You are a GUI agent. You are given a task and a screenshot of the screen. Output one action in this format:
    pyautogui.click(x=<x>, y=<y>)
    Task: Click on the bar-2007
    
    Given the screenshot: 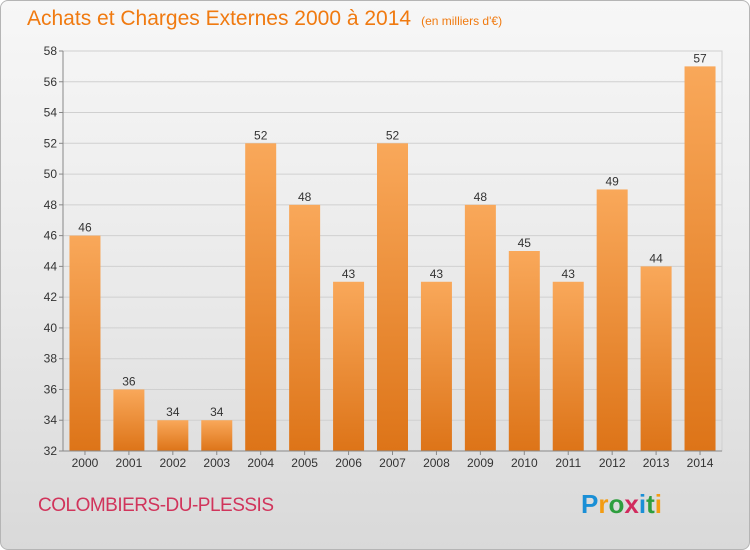 What is the action you would take?
    pyautogui.click(x=392, y=297)
    